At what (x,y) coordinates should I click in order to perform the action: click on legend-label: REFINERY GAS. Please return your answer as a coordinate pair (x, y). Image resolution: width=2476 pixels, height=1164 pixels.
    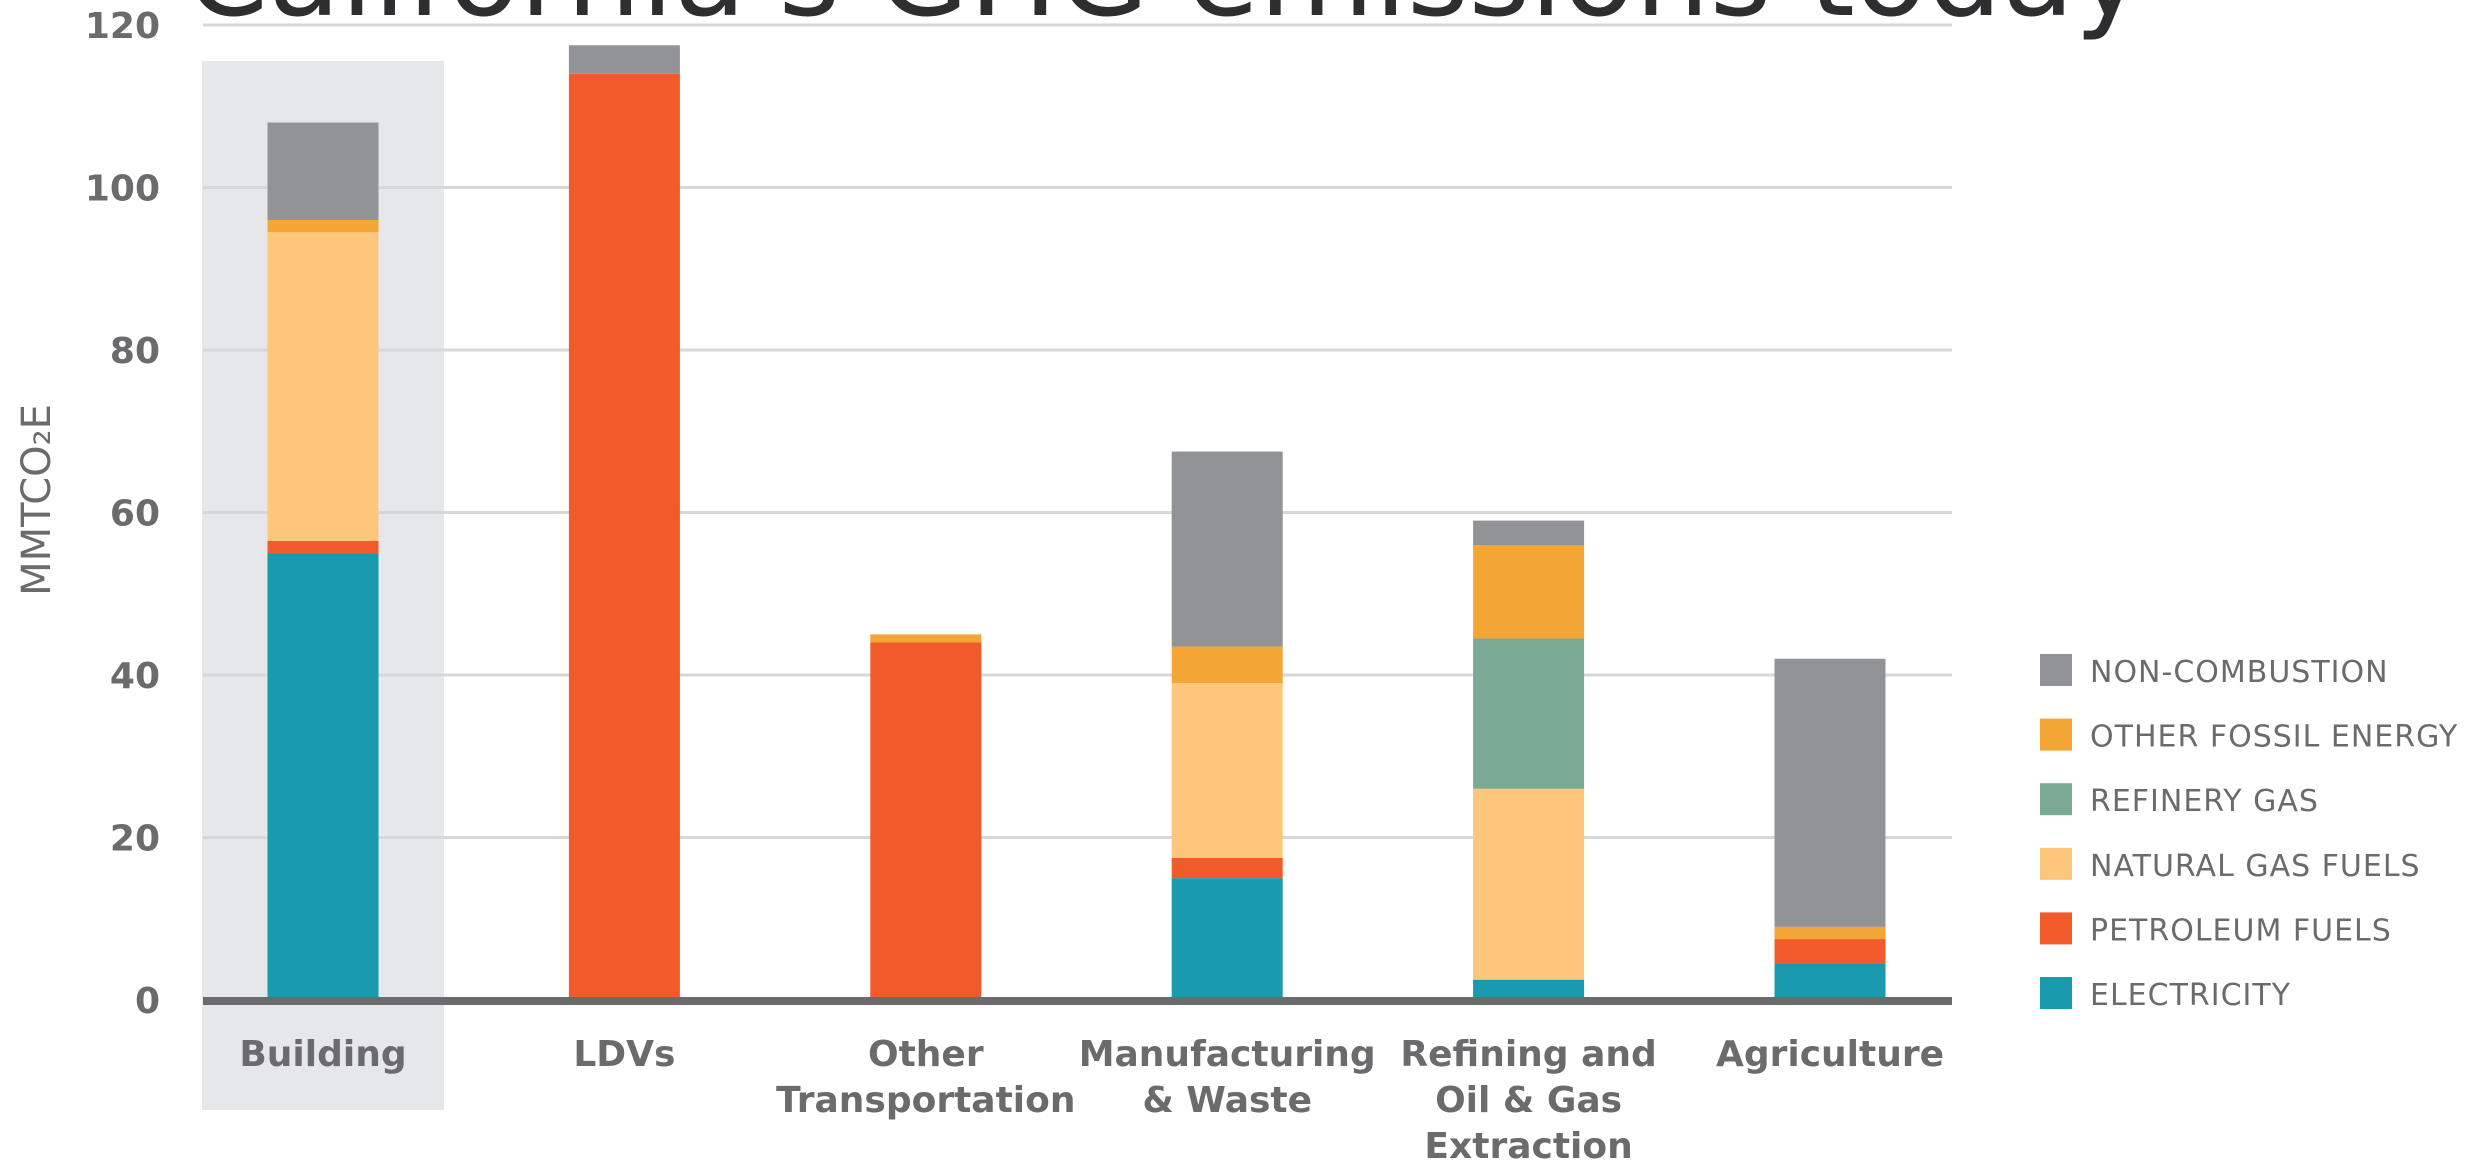
    Looking at the image, I should click on (2204, 801).